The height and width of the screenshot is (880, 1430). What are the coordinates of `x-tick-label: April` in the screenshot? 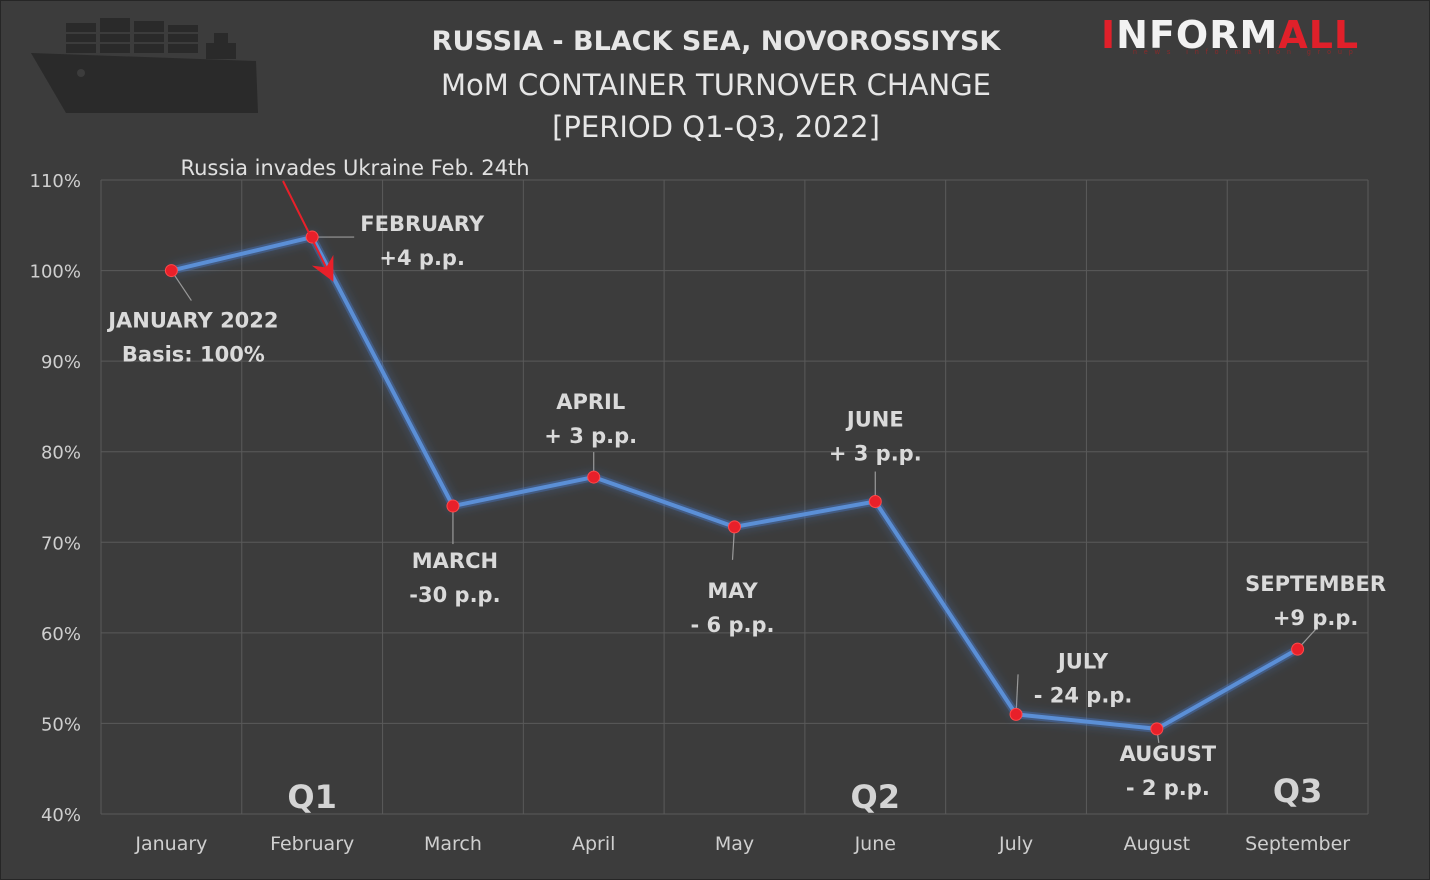 It's located at (593, 844).